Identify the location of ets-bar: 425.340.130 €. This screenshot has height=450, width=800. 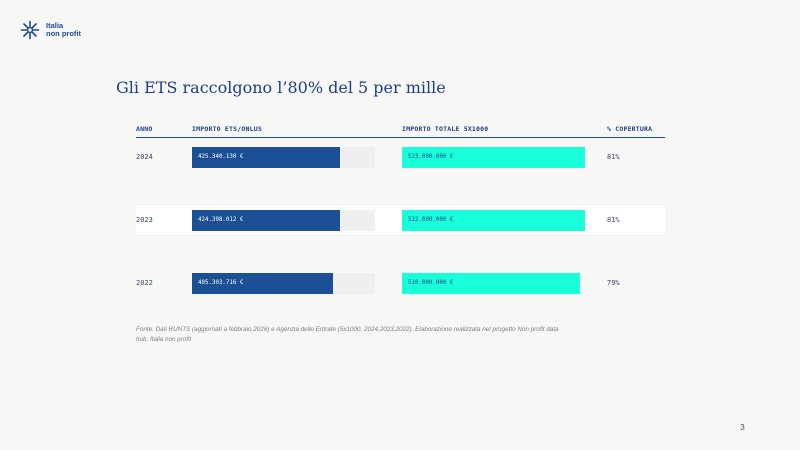
(266, 157).